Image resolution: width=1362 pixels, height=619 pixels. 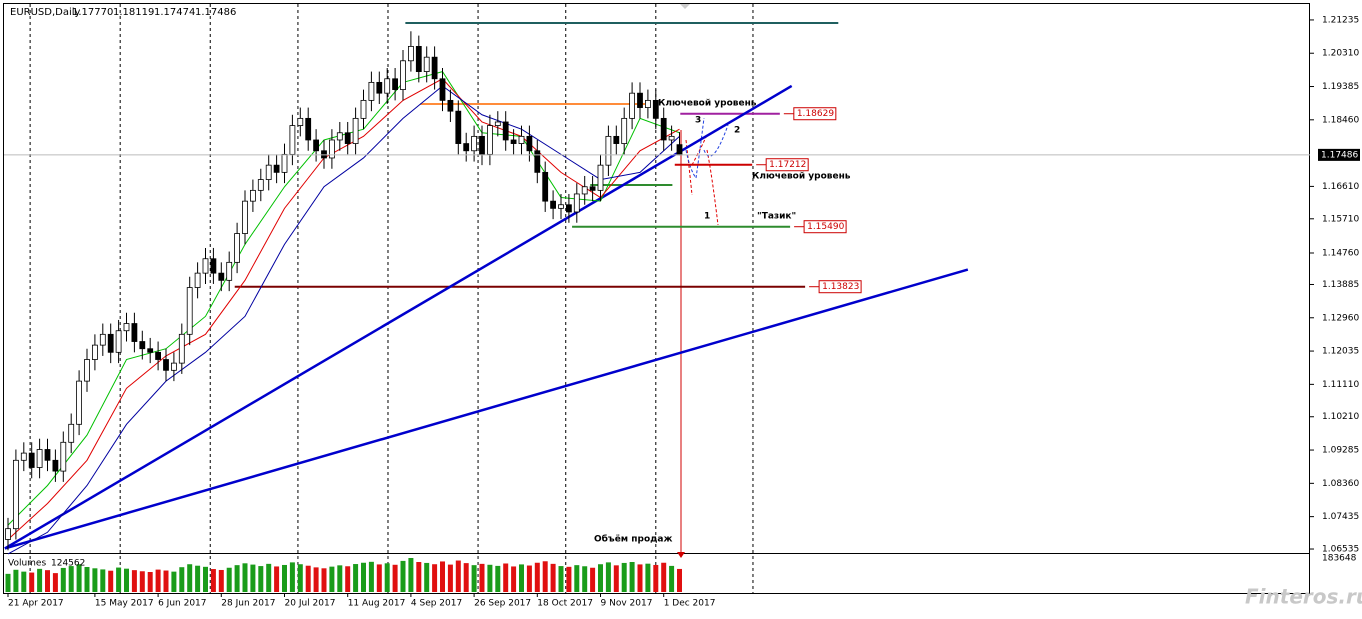 What do you see at coordinates (36, 604) in the screenshot?
I see `x-tick-label: 21 Apr 2017` at bounding box center [36, 604].